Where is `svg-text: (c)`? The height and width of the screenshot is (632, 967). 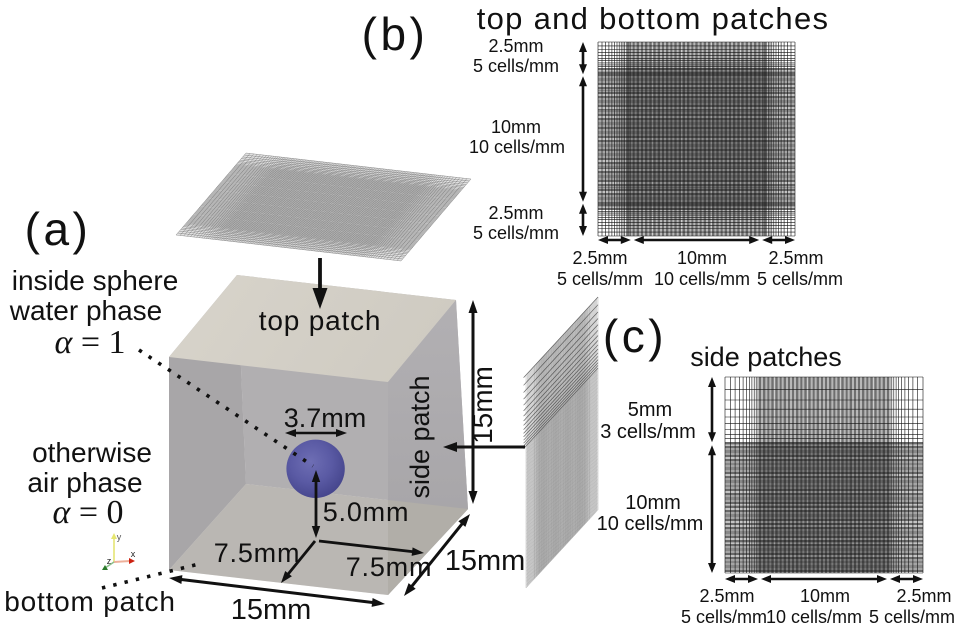
svg-text: (c) is located at coordinates (635, 336).